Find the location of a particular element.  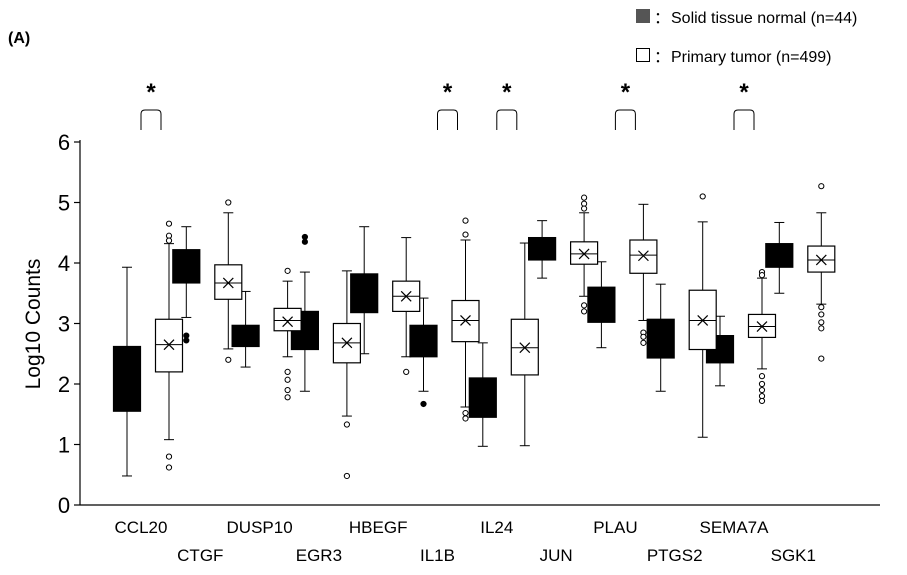

box-ccl20-normal is located at coordinates (127, 371).